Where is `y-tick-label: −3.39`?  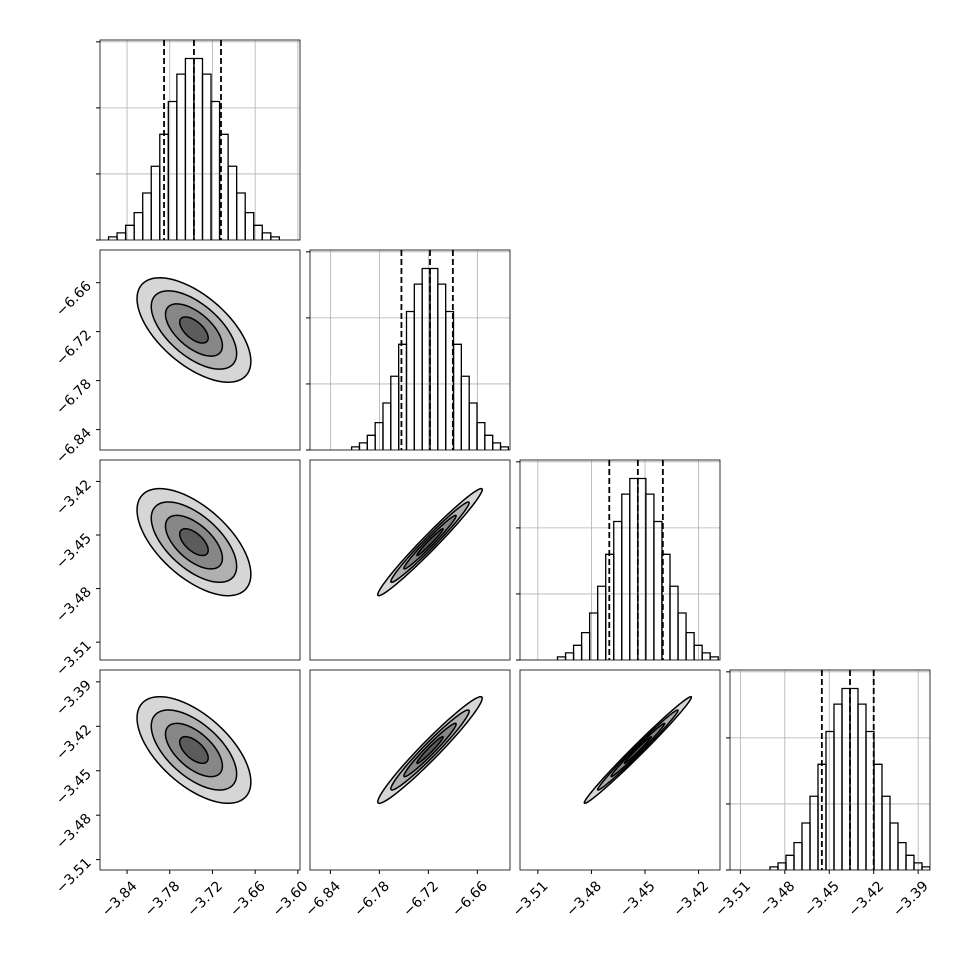
y-tick-label: −3.39 is located at coordinates (74, 698).